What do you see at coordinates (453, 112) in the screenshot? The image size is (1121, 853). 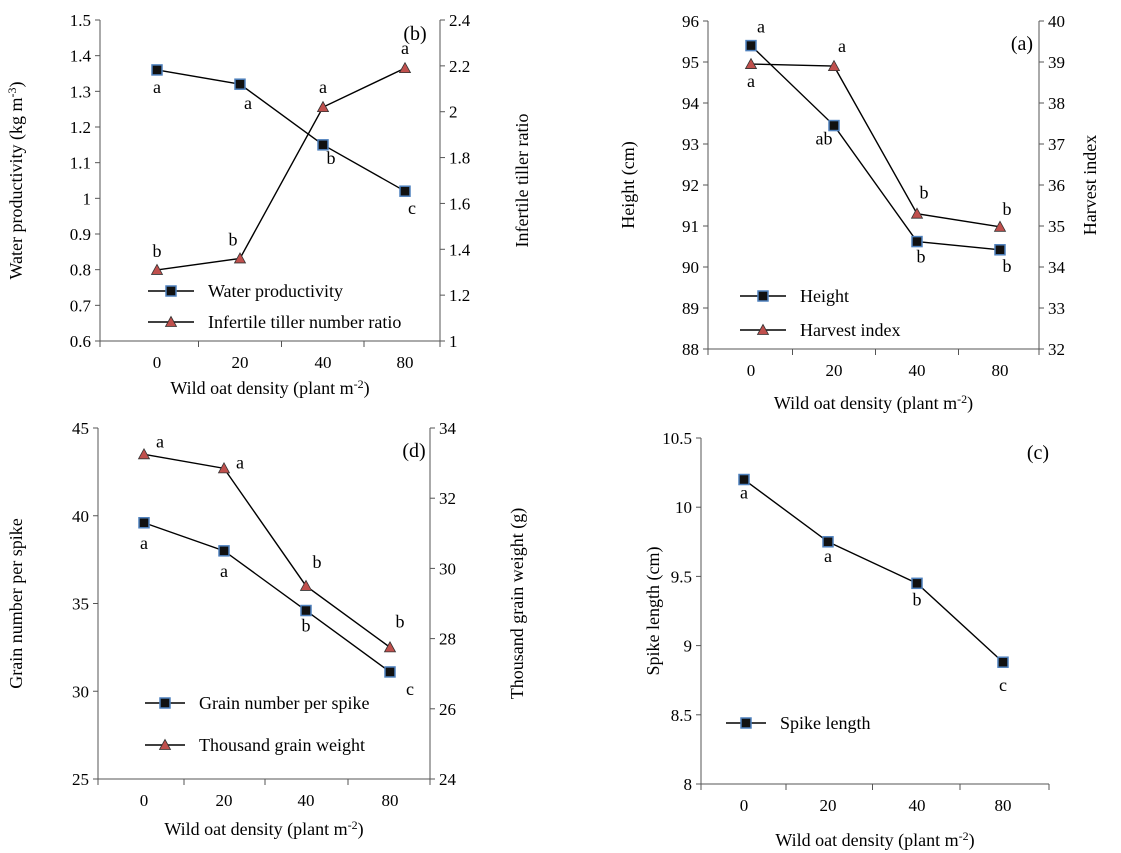 I see `right-y-tick-label: 2` at bounding box center [453, 112].